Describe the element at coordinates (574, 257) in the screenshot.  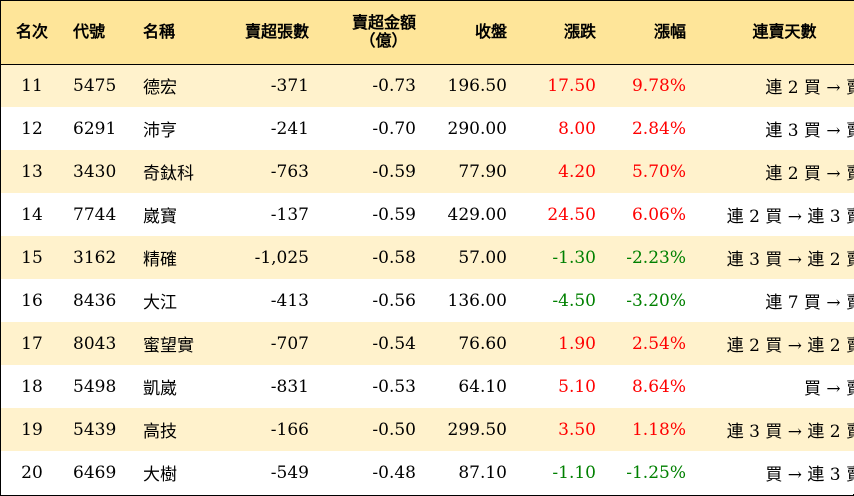
I see `change-cell: -1.30` at that location.